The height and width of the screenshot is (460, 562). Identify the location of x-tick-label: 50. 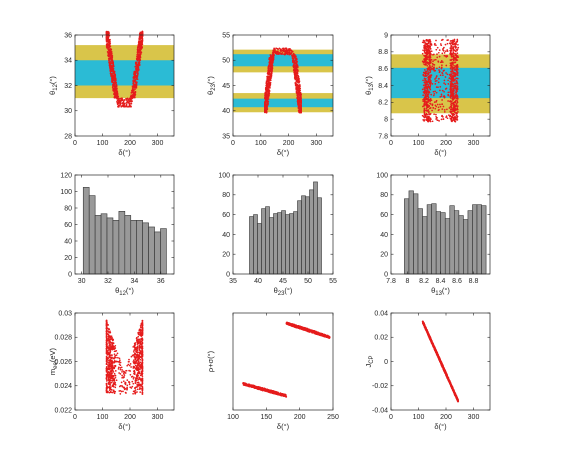
(308, 281).